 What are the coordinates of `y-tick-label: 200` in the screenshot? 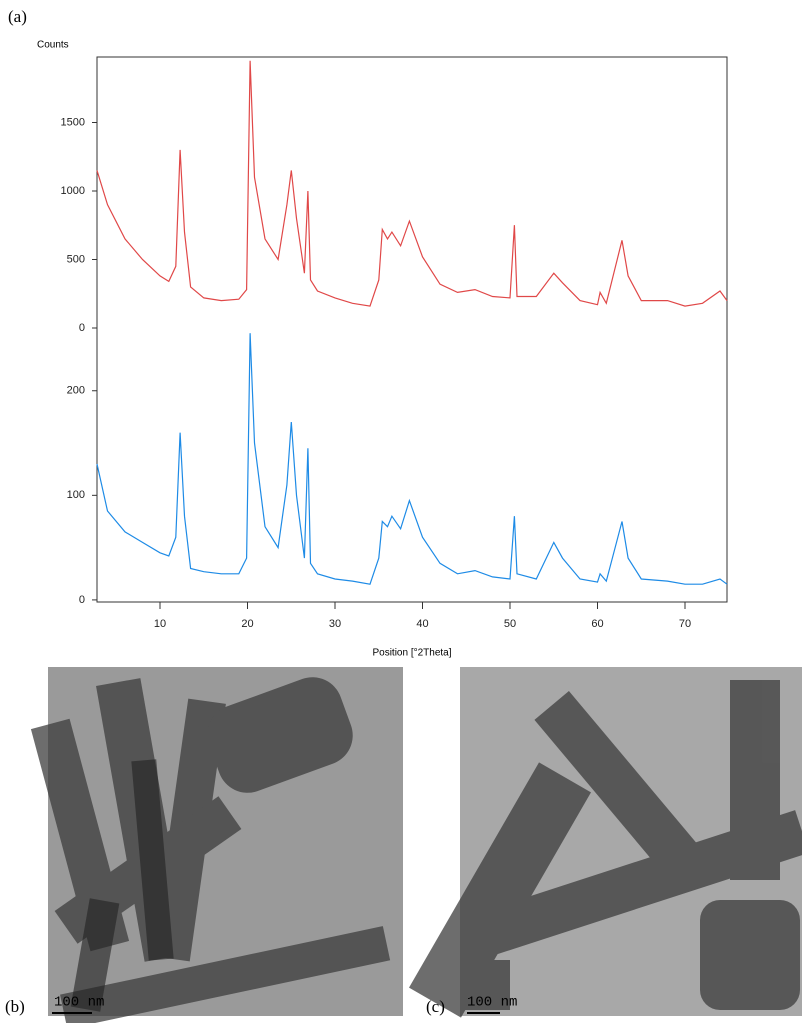 It's located at (76, 391).